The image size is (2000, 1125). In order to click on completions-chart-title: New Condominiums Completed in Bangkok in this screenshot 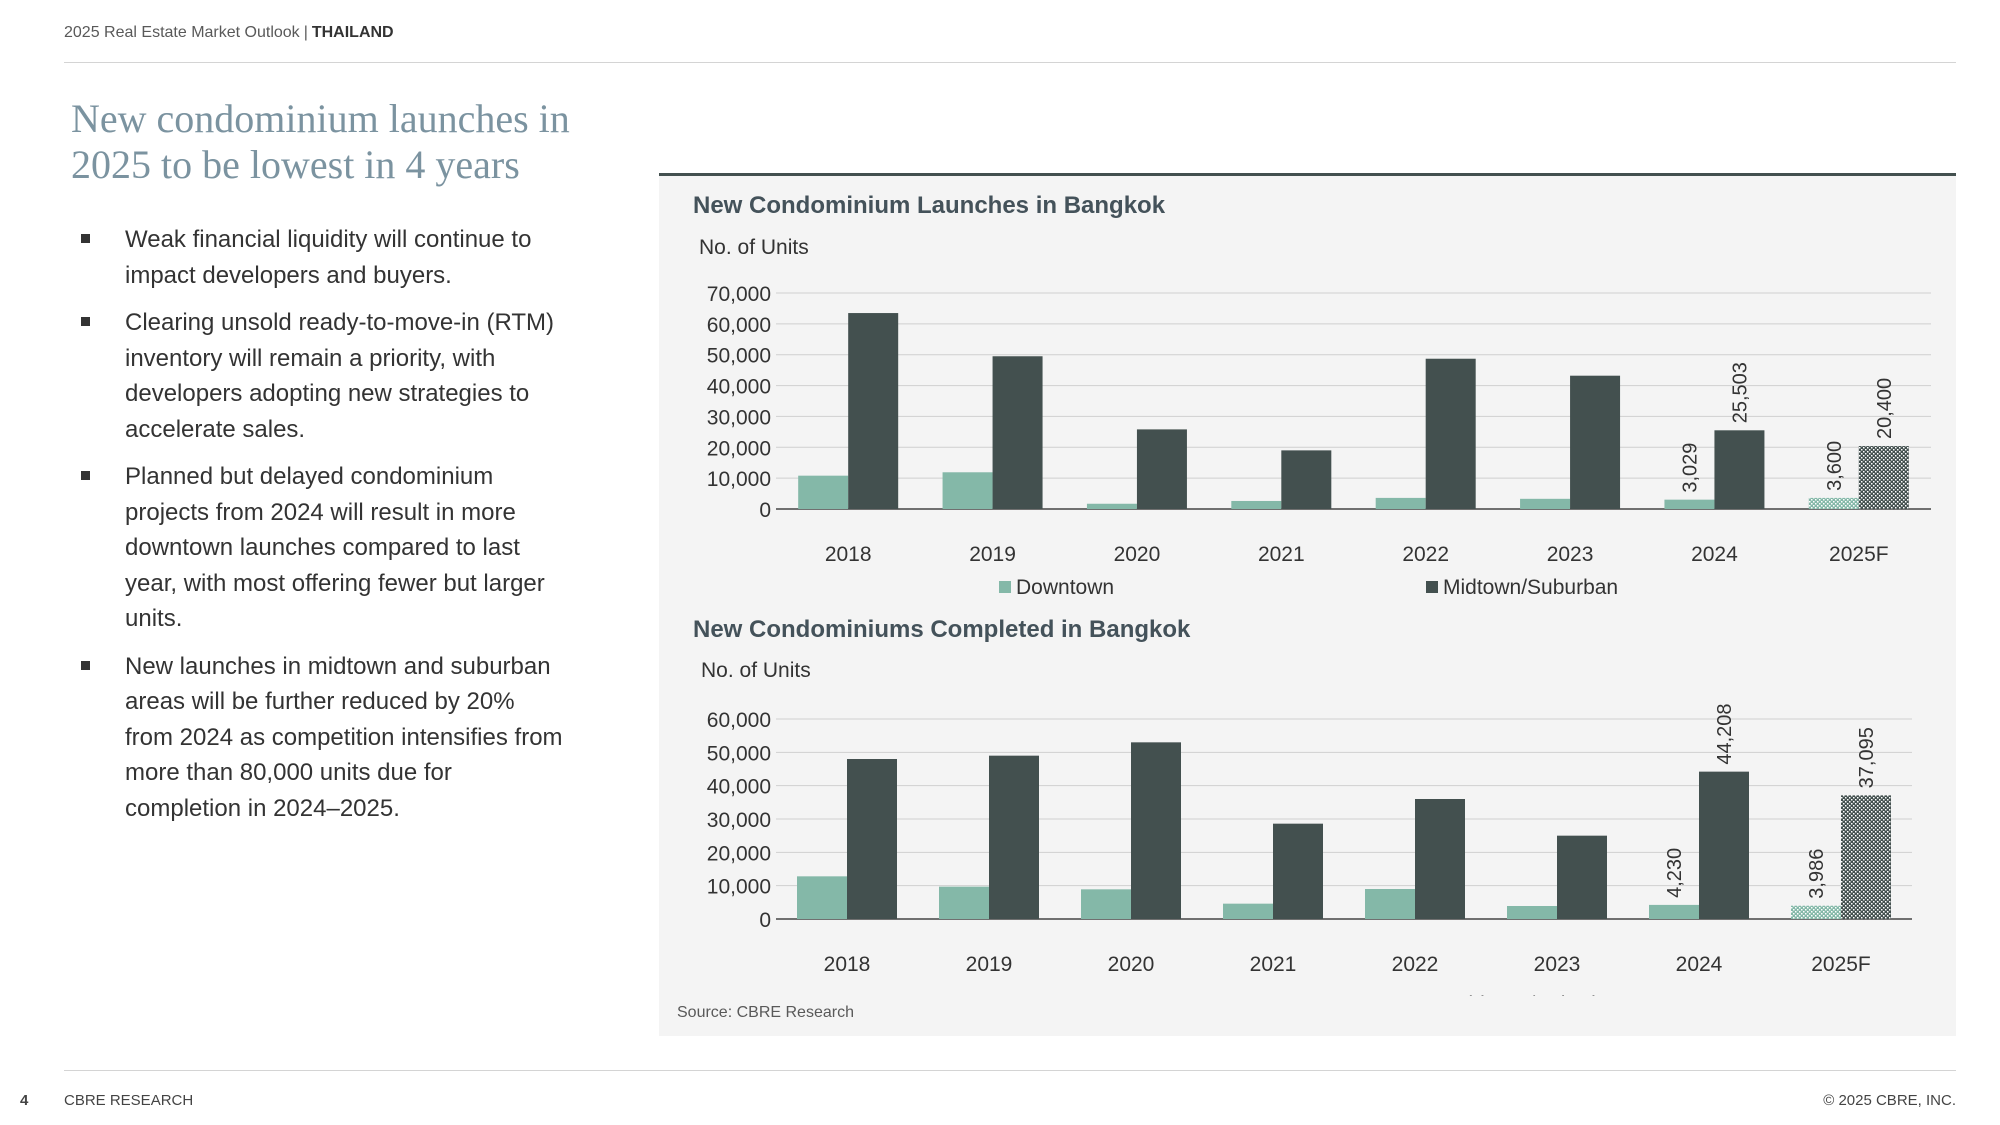, I will do `click(942, 629)`.